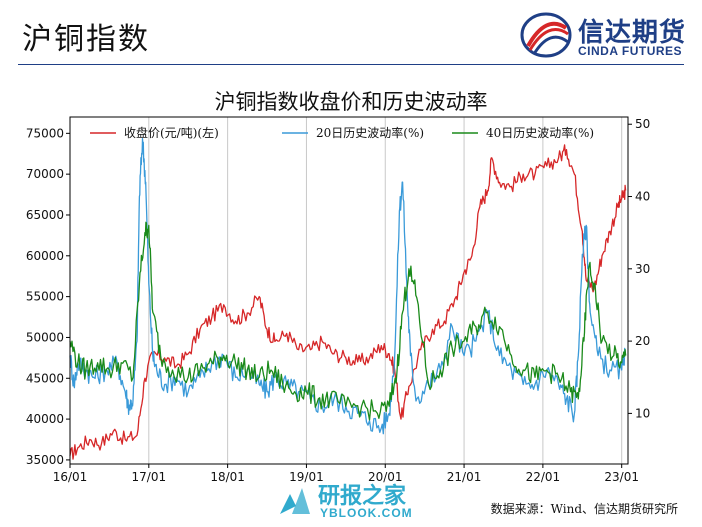  I want to click on x-tick-label: 17/01, so click(149, 477).